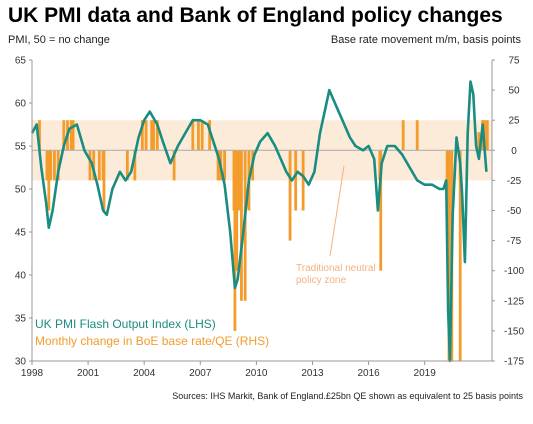 The width and height of the screenshot is (533, 424). Describe the element at coordinates (425, 40) in the screenshot. I see `right-axis-caption: Base rate movement m/m, basis points` at that location.